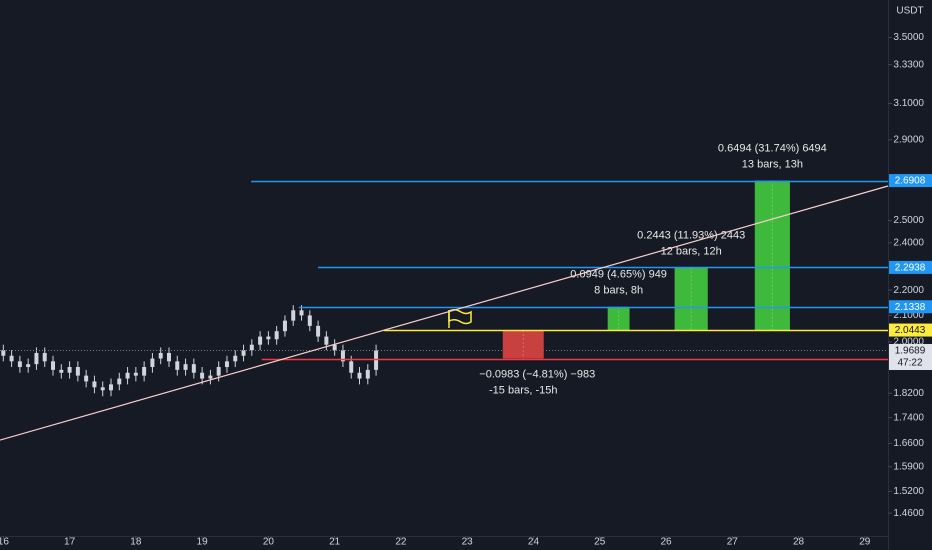  What do you see at coordinates (908, 466) in the screenshot?
I see `y-tick-label: 1.5900` at bounding box center [908, 466].